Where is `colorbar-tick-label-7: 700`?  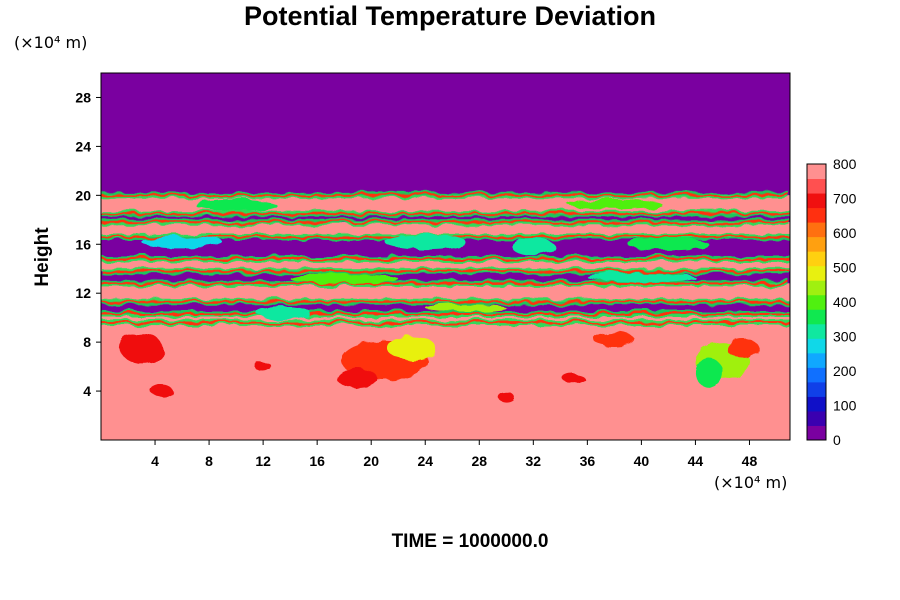 colorbar-tick-label-7: 700 is located at coordinates (845, 199).